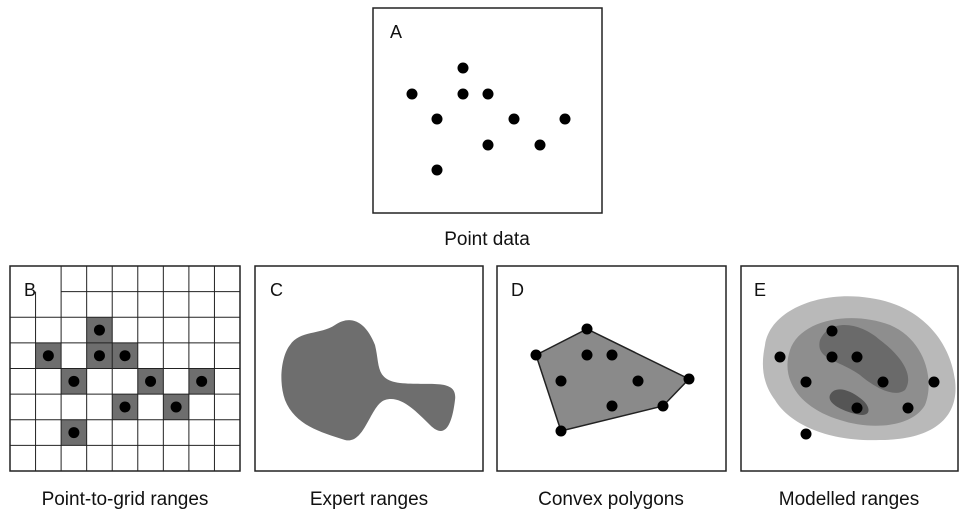 Image resolution: width=960 pixels, height=512 pixels. What do you see at coordinates (487, 239) in the screenshot?
I see `panel-caption: Point data` at bounding box center [487, 239].